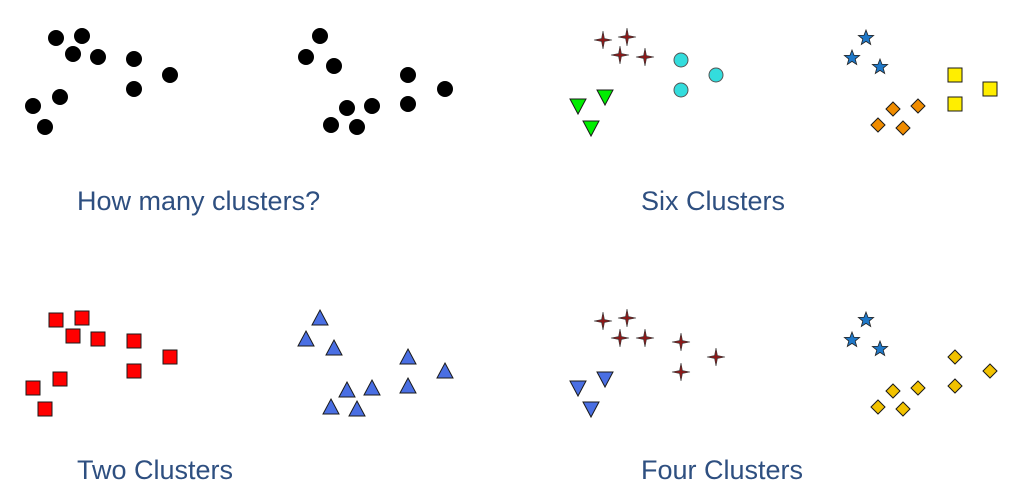  Describe the element at coordinates (713, 201) in the screenshot. I see `caption-six-clusters: Six Clusters` at that location.